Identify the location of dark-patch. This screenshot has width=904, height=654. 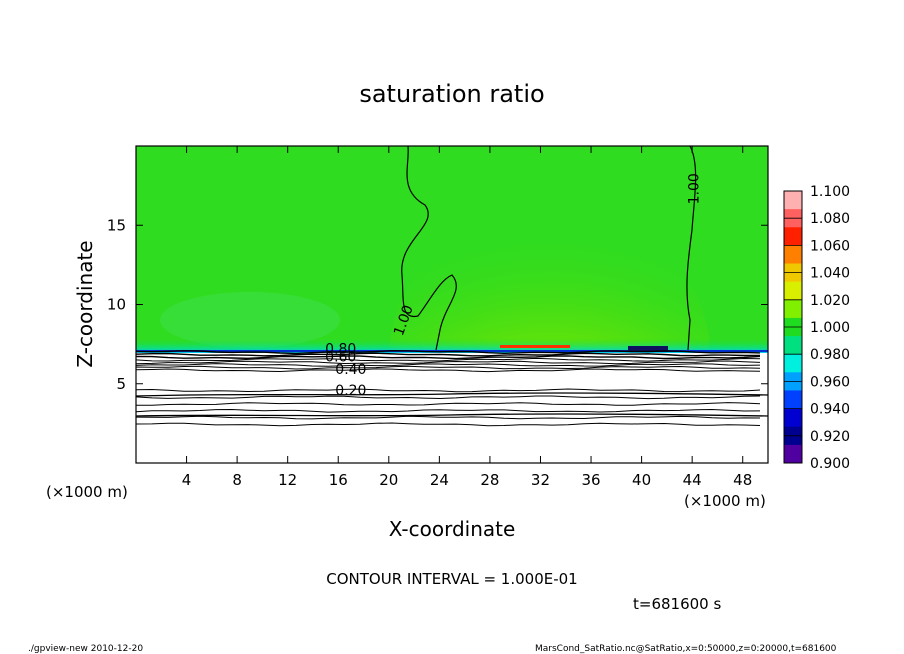
(648, 348).